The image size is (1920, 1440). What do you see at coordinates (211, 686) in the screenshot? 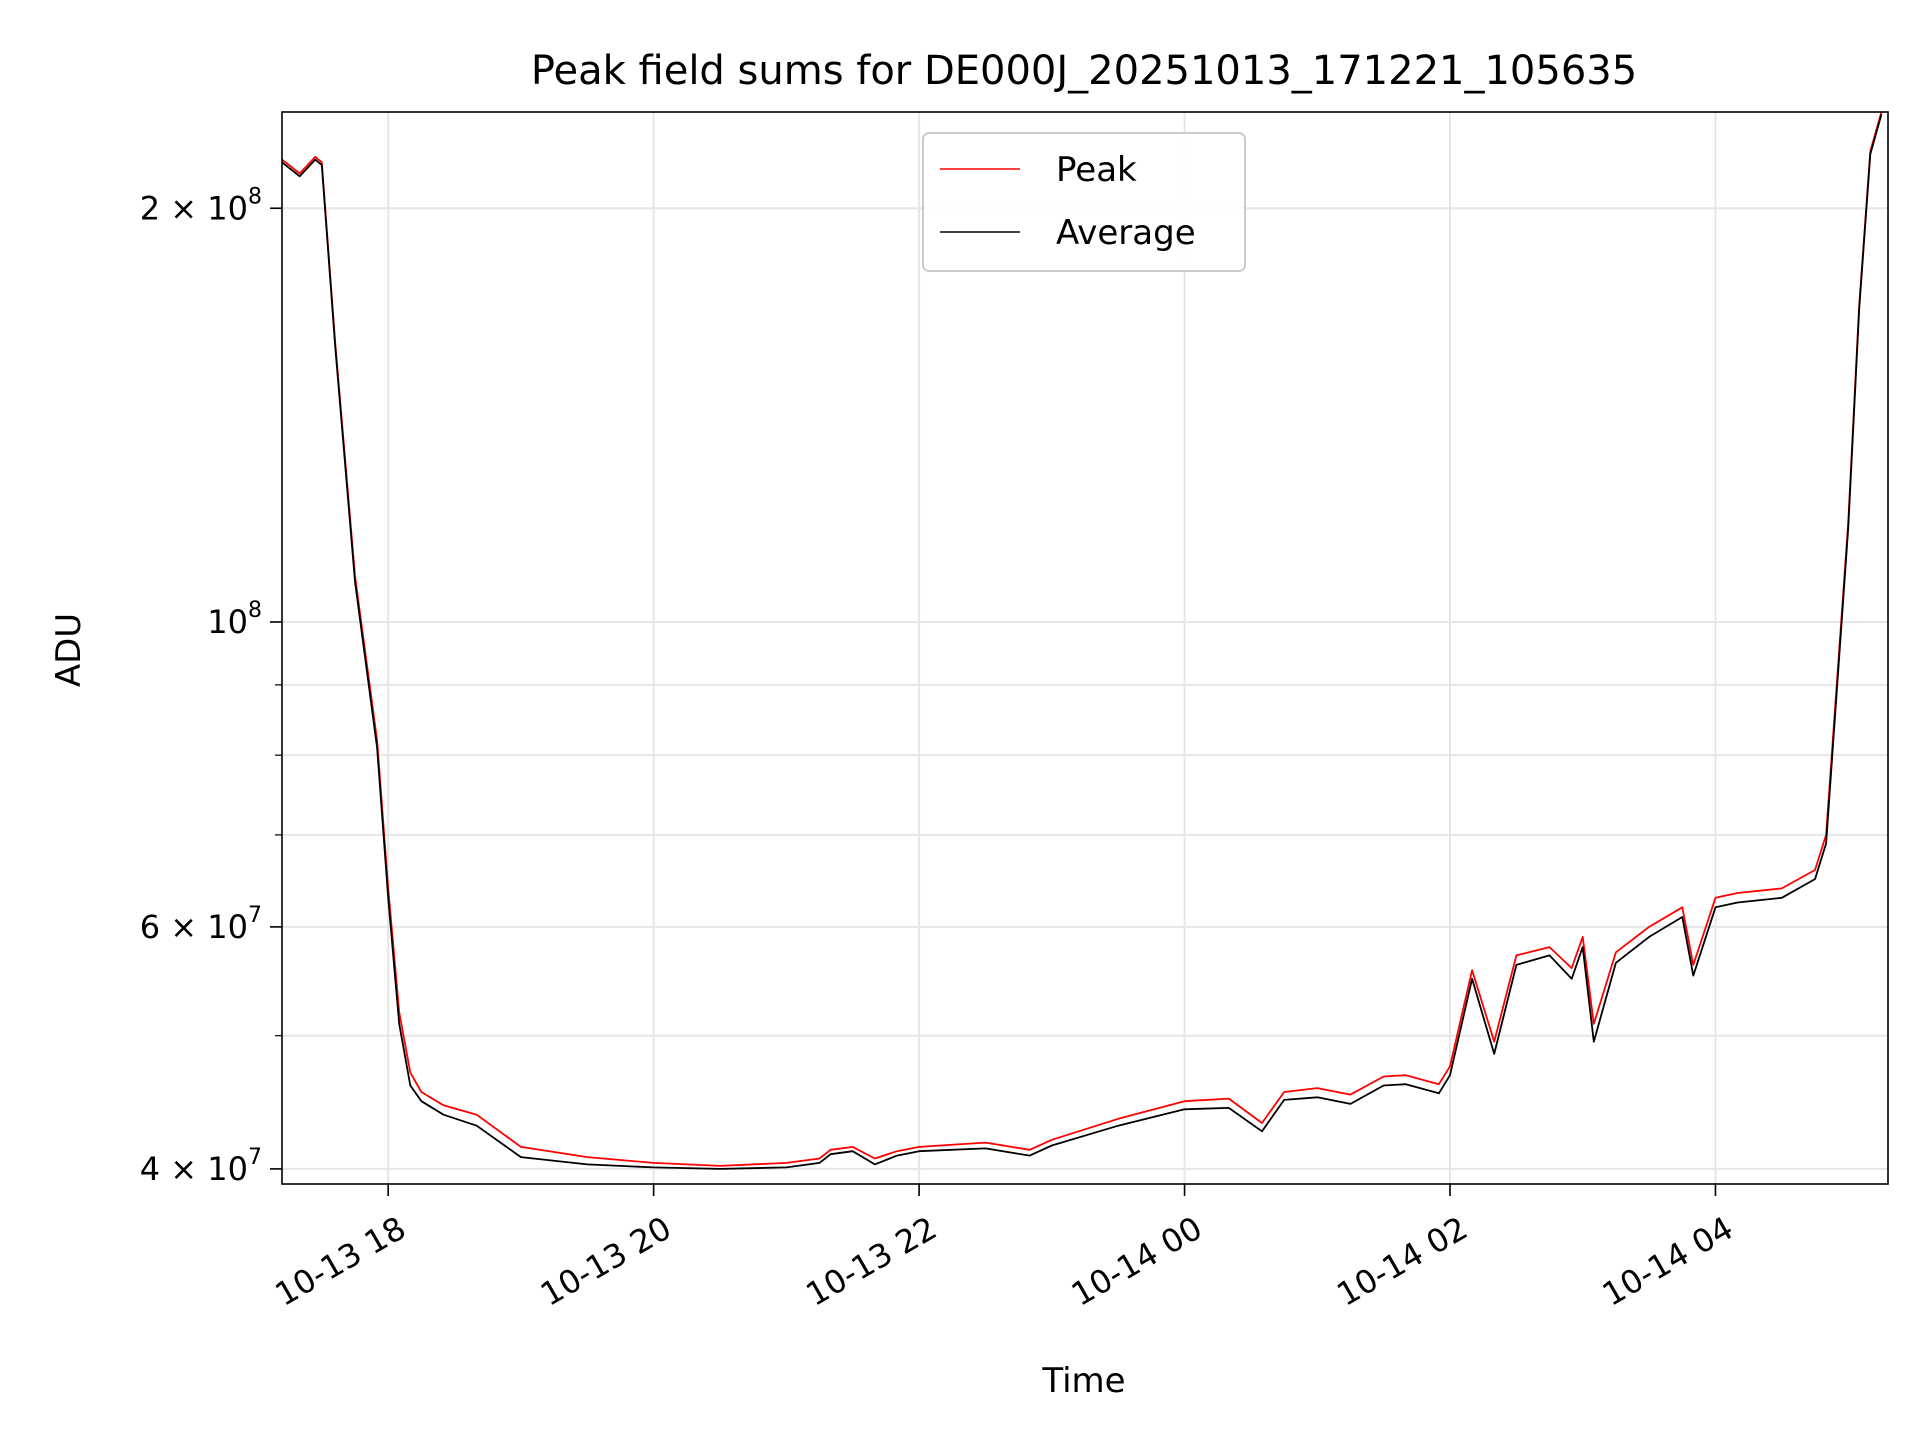
I see `y-axis-ticks: 4 × 107 6 × 107 108 2 × 108` at bounding box center [211, 686].